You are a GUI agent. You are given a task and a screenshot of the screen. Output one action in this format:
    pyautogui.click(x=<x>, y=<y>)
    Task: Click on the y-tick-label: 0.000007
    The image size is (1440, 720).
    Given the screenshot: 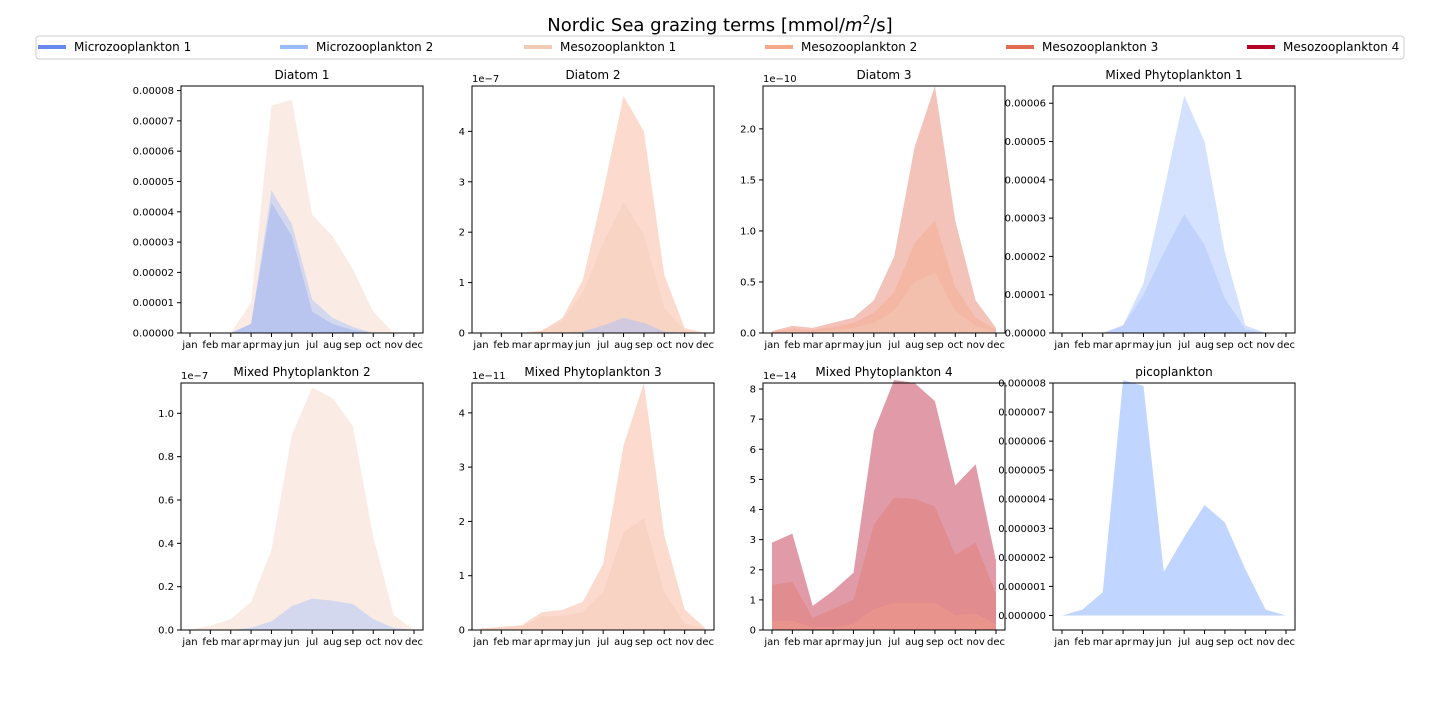 What is the action you would take?
    pyautogui.click(x=1022, y=413)
    